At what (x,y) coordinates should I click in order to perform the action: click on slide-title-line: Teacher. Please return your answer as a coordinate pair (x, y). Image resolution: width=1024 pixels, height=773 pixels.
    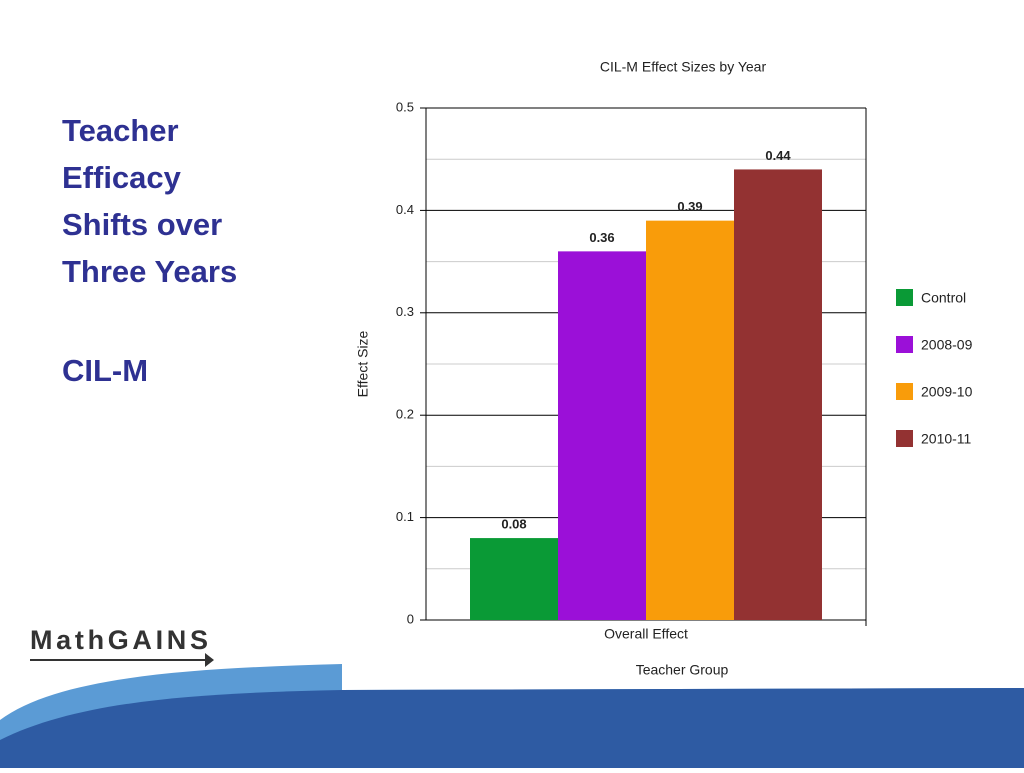
    Looking at the image, I should click on (120, 130).